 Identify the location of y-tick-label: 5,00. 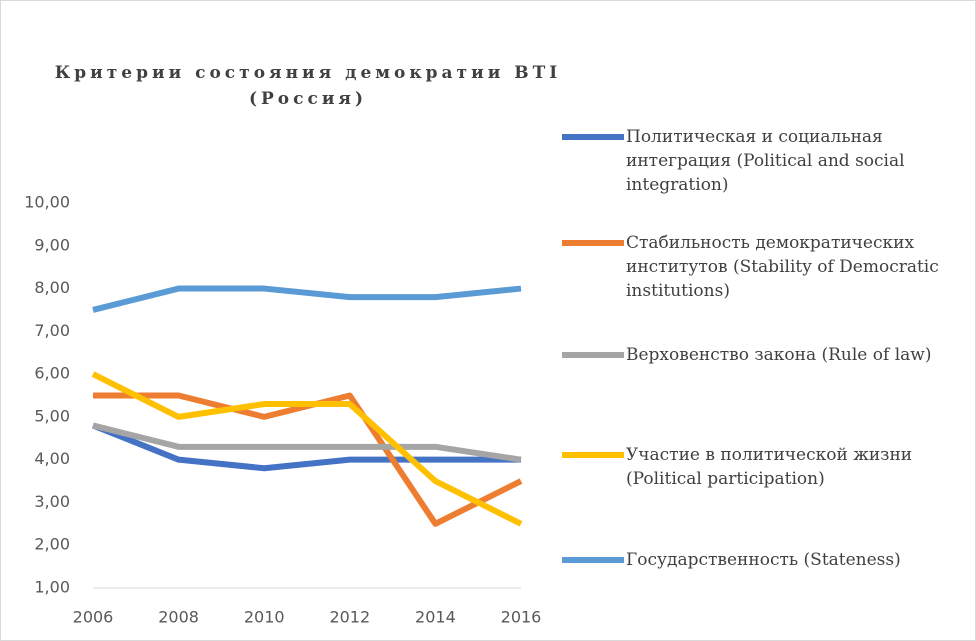
(52, 415).